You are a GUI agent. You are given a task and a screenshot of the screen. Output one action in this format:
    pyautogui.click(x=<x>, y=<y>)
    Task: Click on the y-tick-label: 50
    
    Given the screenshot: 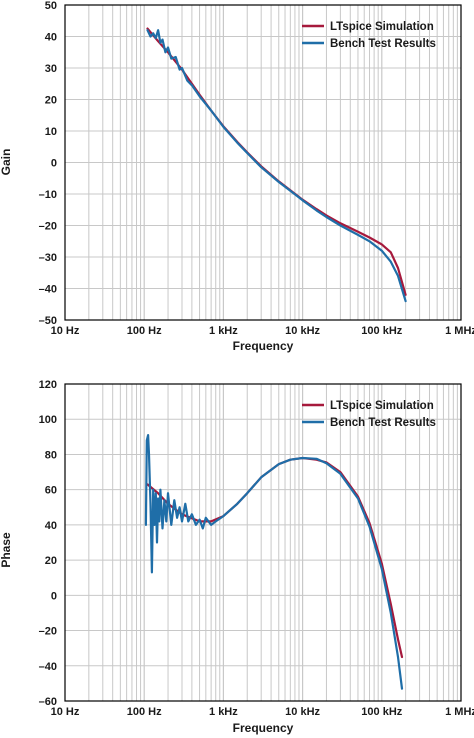 What is the action you would take?
    pyautogui.click(x=51, y=6)
    